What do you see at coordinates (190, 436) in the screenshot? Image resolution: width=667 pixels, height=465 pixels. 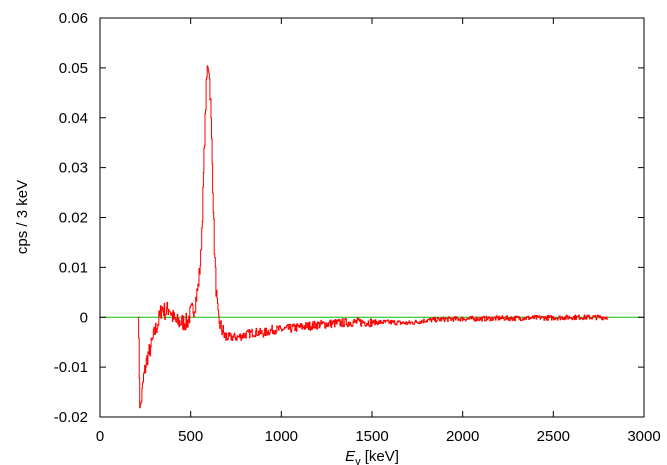 I see `x-tick-label: 500` at bounding box center [190, 436].